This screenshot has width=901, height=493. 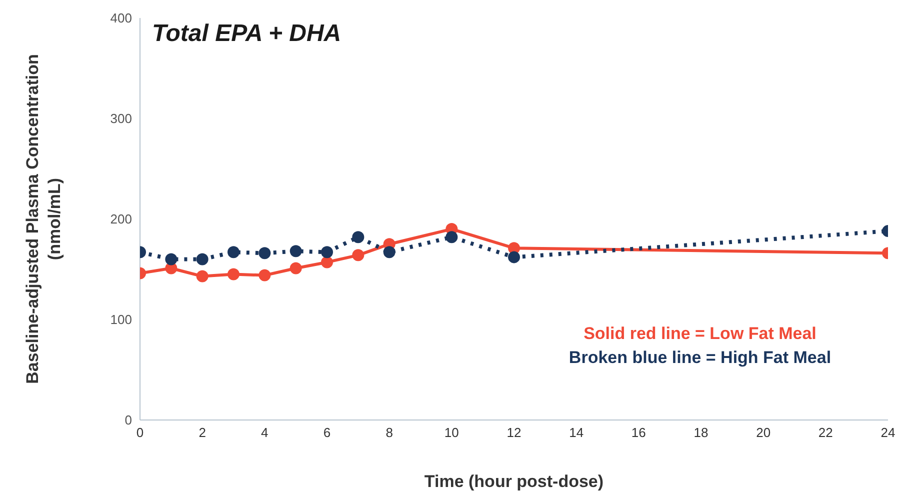 What do you see at coordinates (121, 118) in the screenshot?
I see `y-tick-label: 300` at bounding box center [121, 118].